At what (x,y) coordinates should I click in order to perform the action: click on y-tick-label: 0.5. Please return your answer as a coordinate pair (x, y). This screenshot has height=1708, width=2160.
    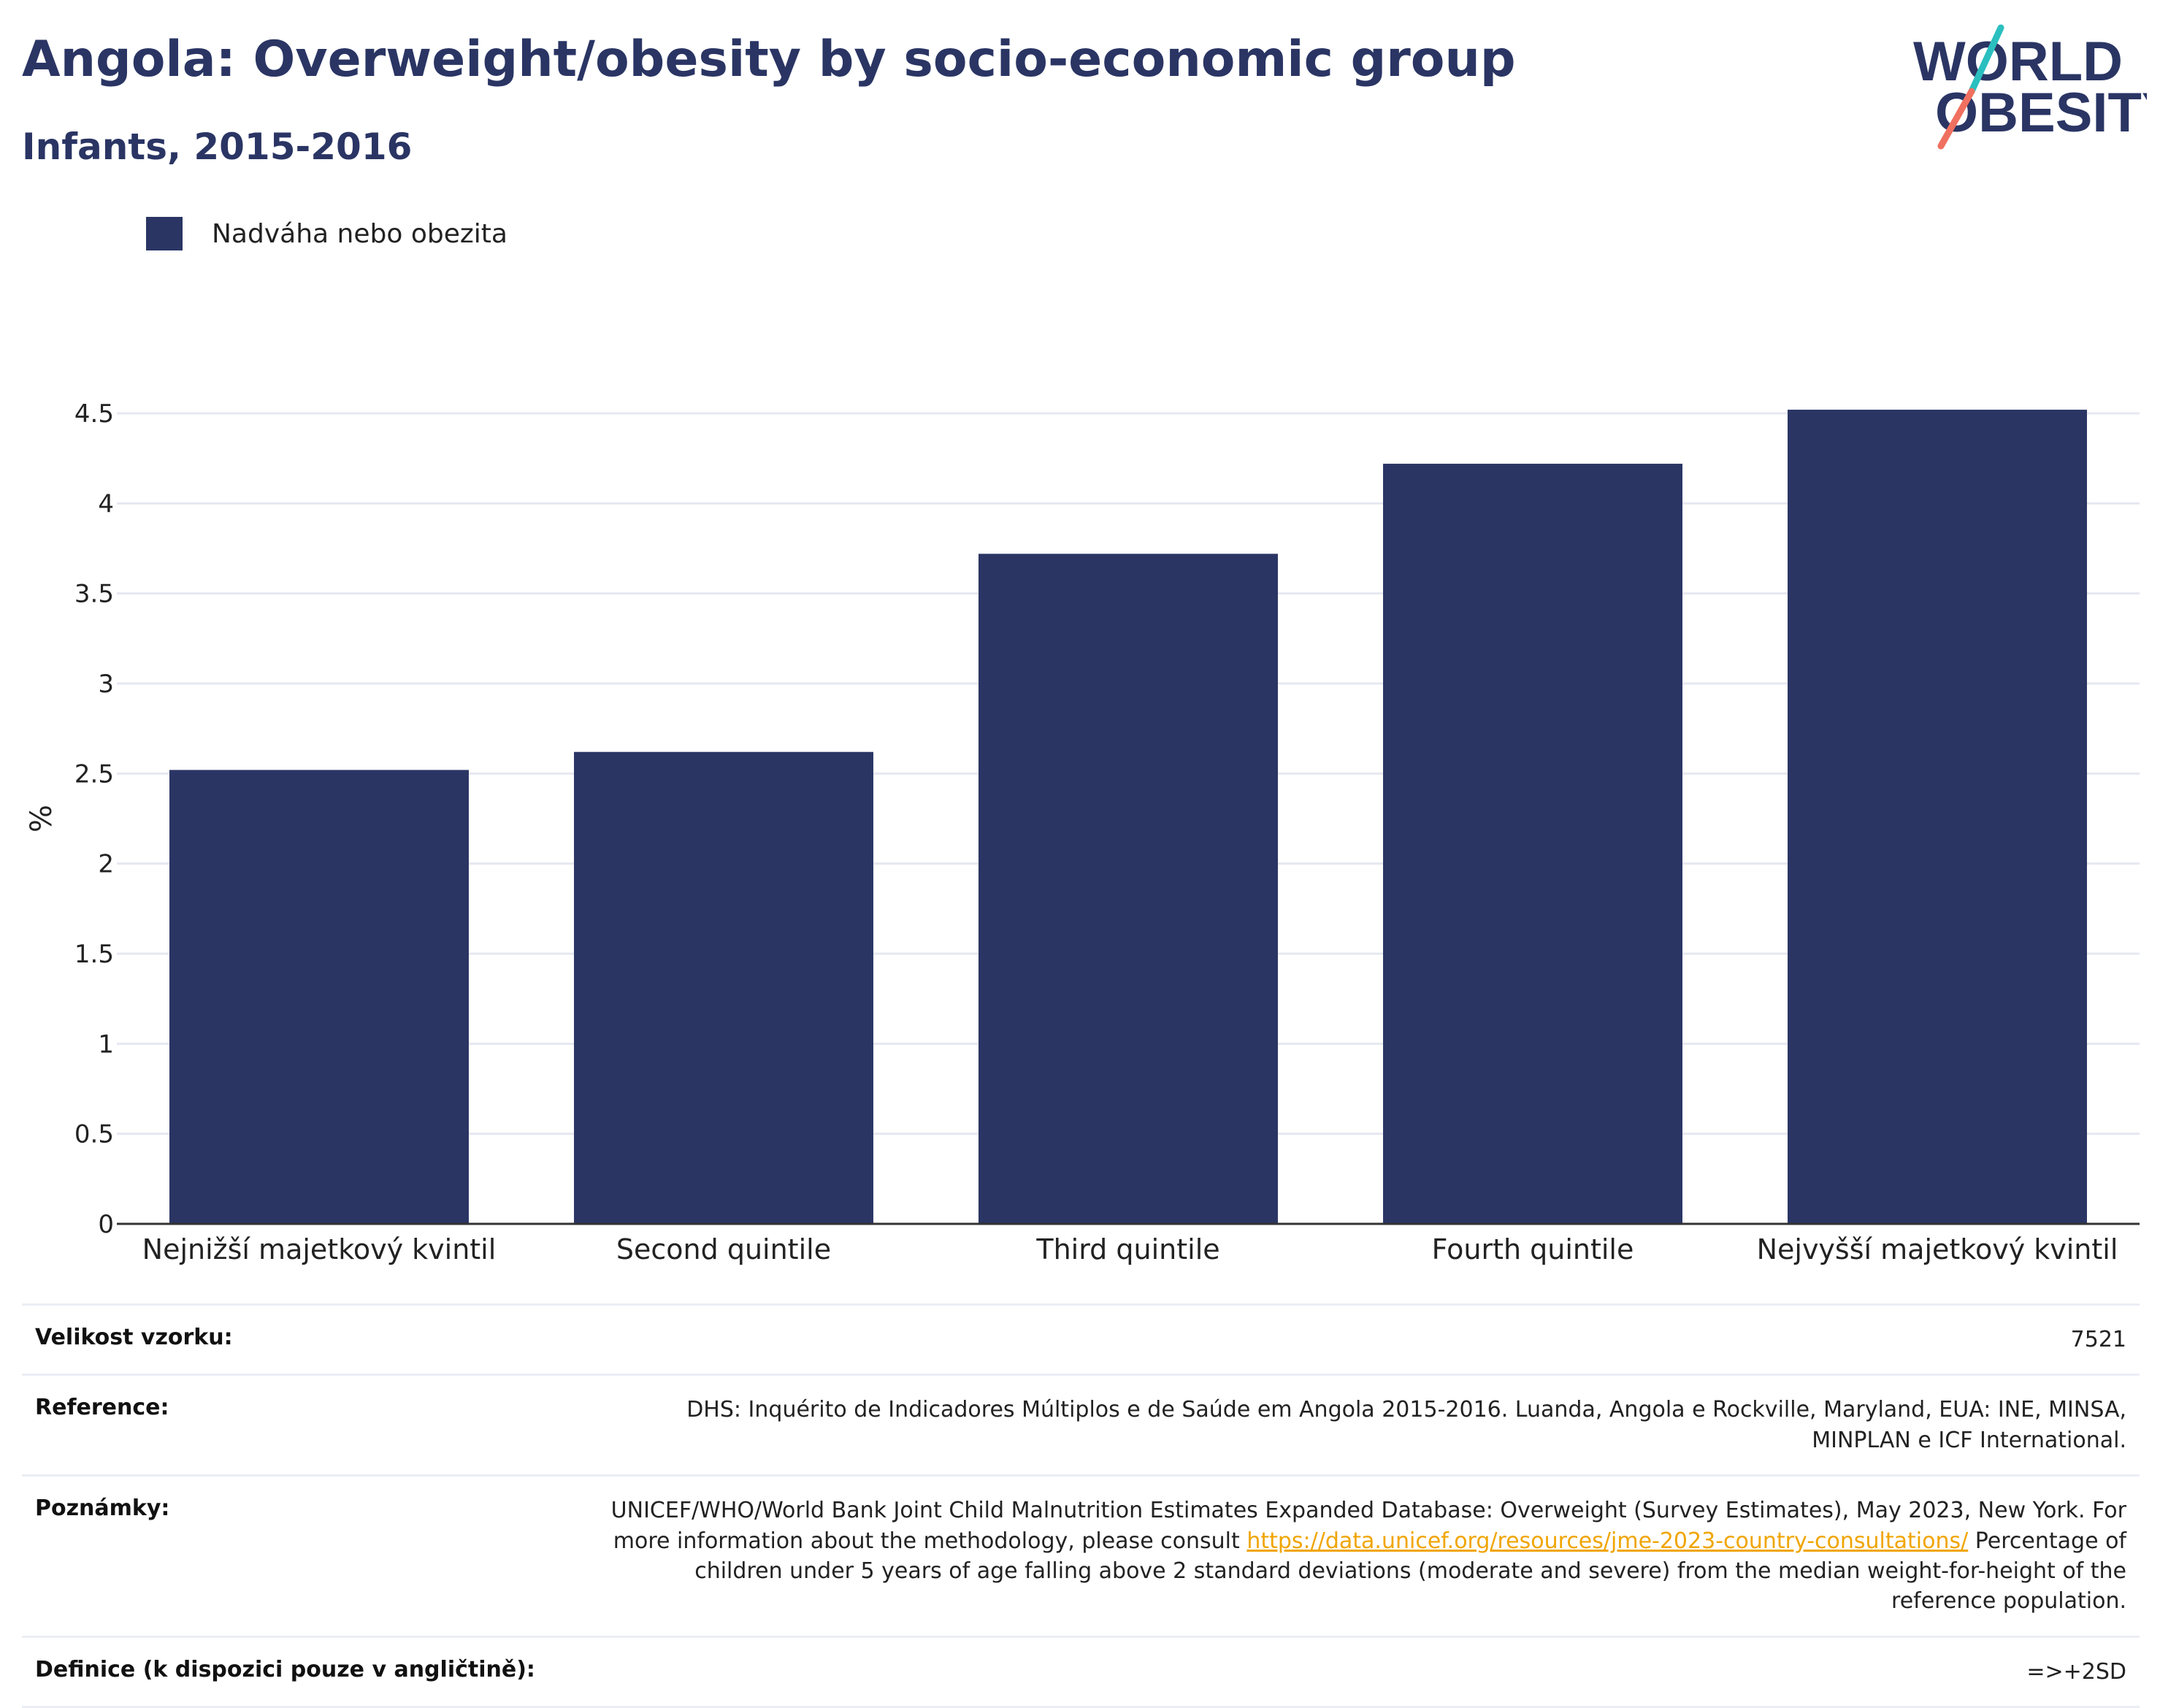
    Looking at the image, I should click on (94, 1134).